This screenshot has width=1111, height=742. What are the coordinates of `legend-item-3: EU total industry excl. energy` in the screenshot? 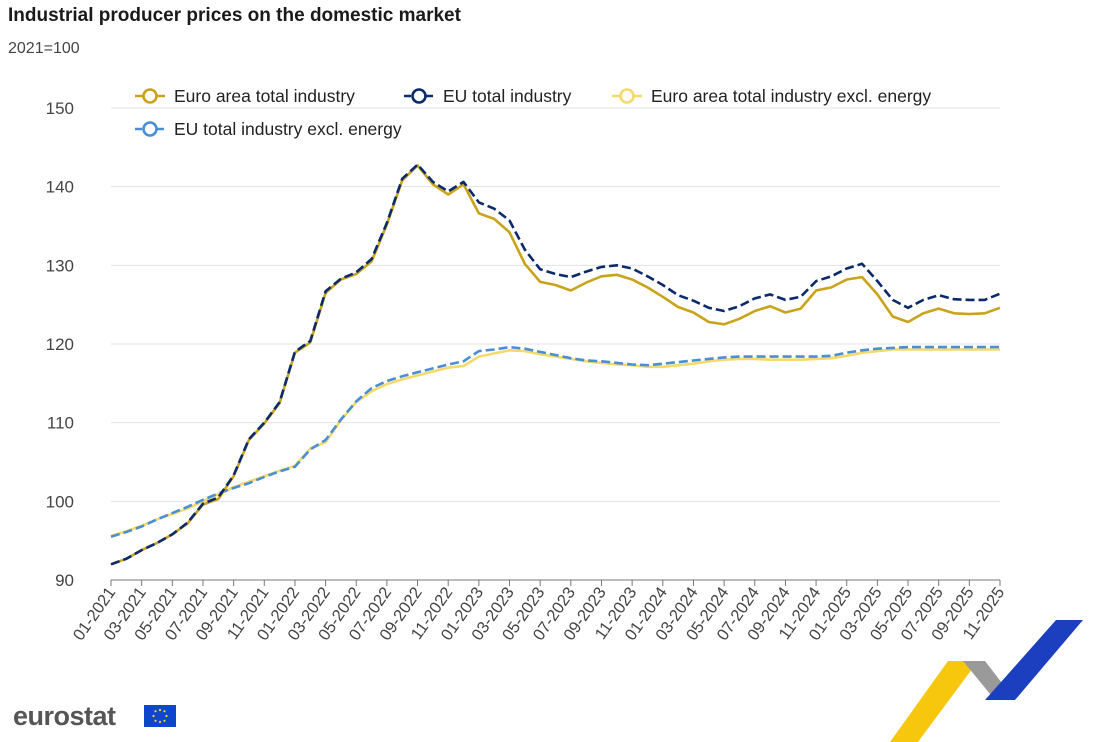 It's located at (268, 129).